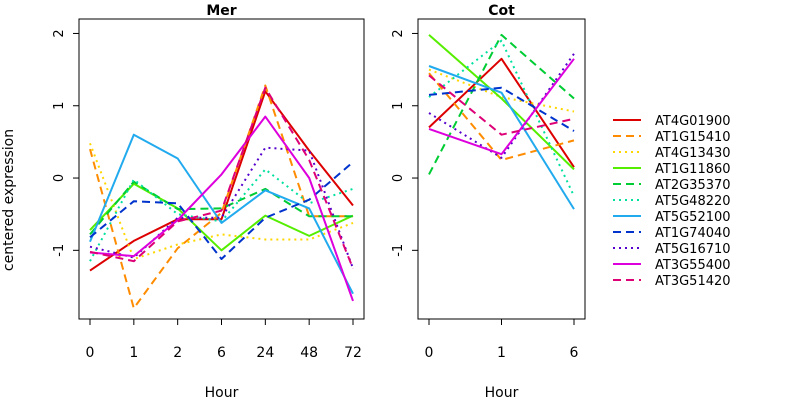 Image resolution: width=800 pixels, height=400 pixels. I want to click on panel-title-cot: Cot, so click(501, 11).